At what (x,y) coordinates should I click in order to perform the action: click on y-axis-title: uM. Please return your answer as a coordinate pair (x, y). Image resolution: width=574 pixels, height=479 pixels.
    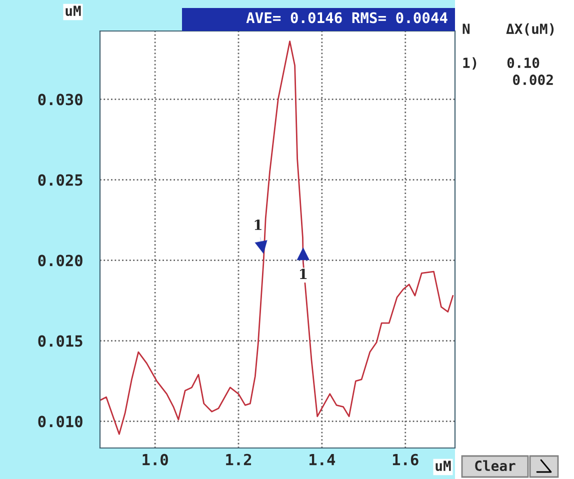
    Looking at the image, I should click on (73, 11).